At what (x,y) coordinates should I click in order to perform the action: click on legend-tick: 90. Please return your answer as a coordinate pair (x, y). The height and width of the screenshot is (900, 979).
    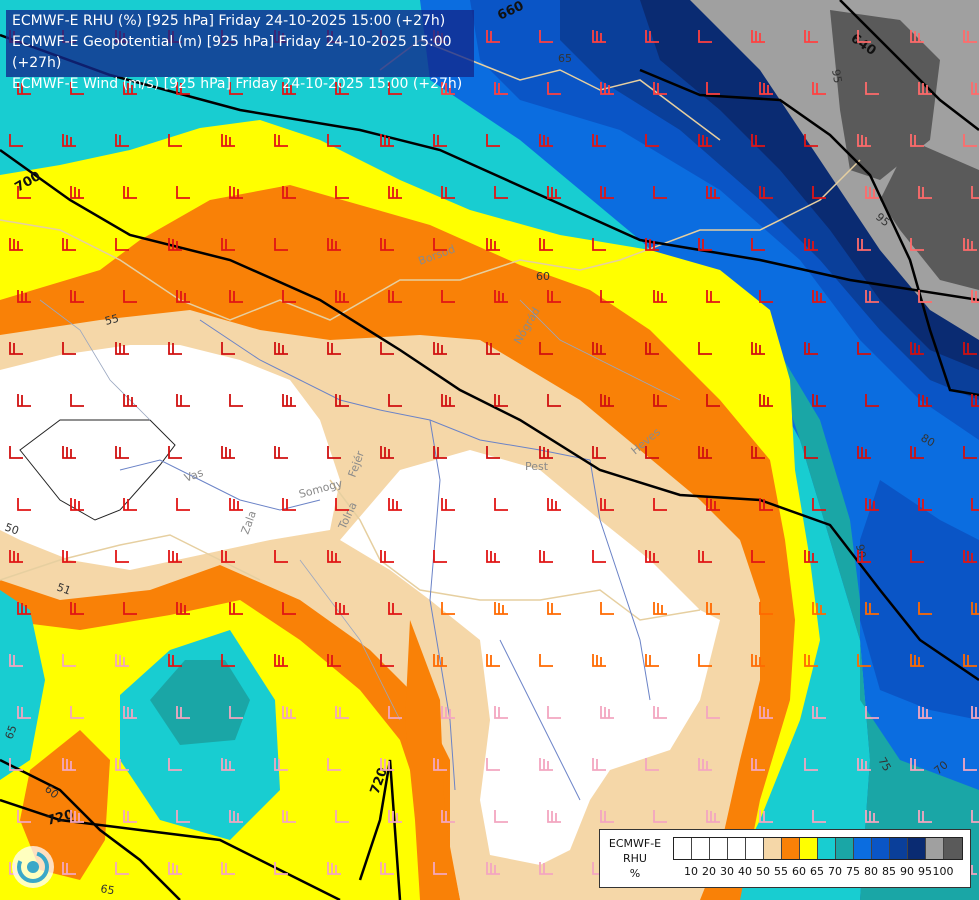
    Looking at the image, I should click on (907, 871).